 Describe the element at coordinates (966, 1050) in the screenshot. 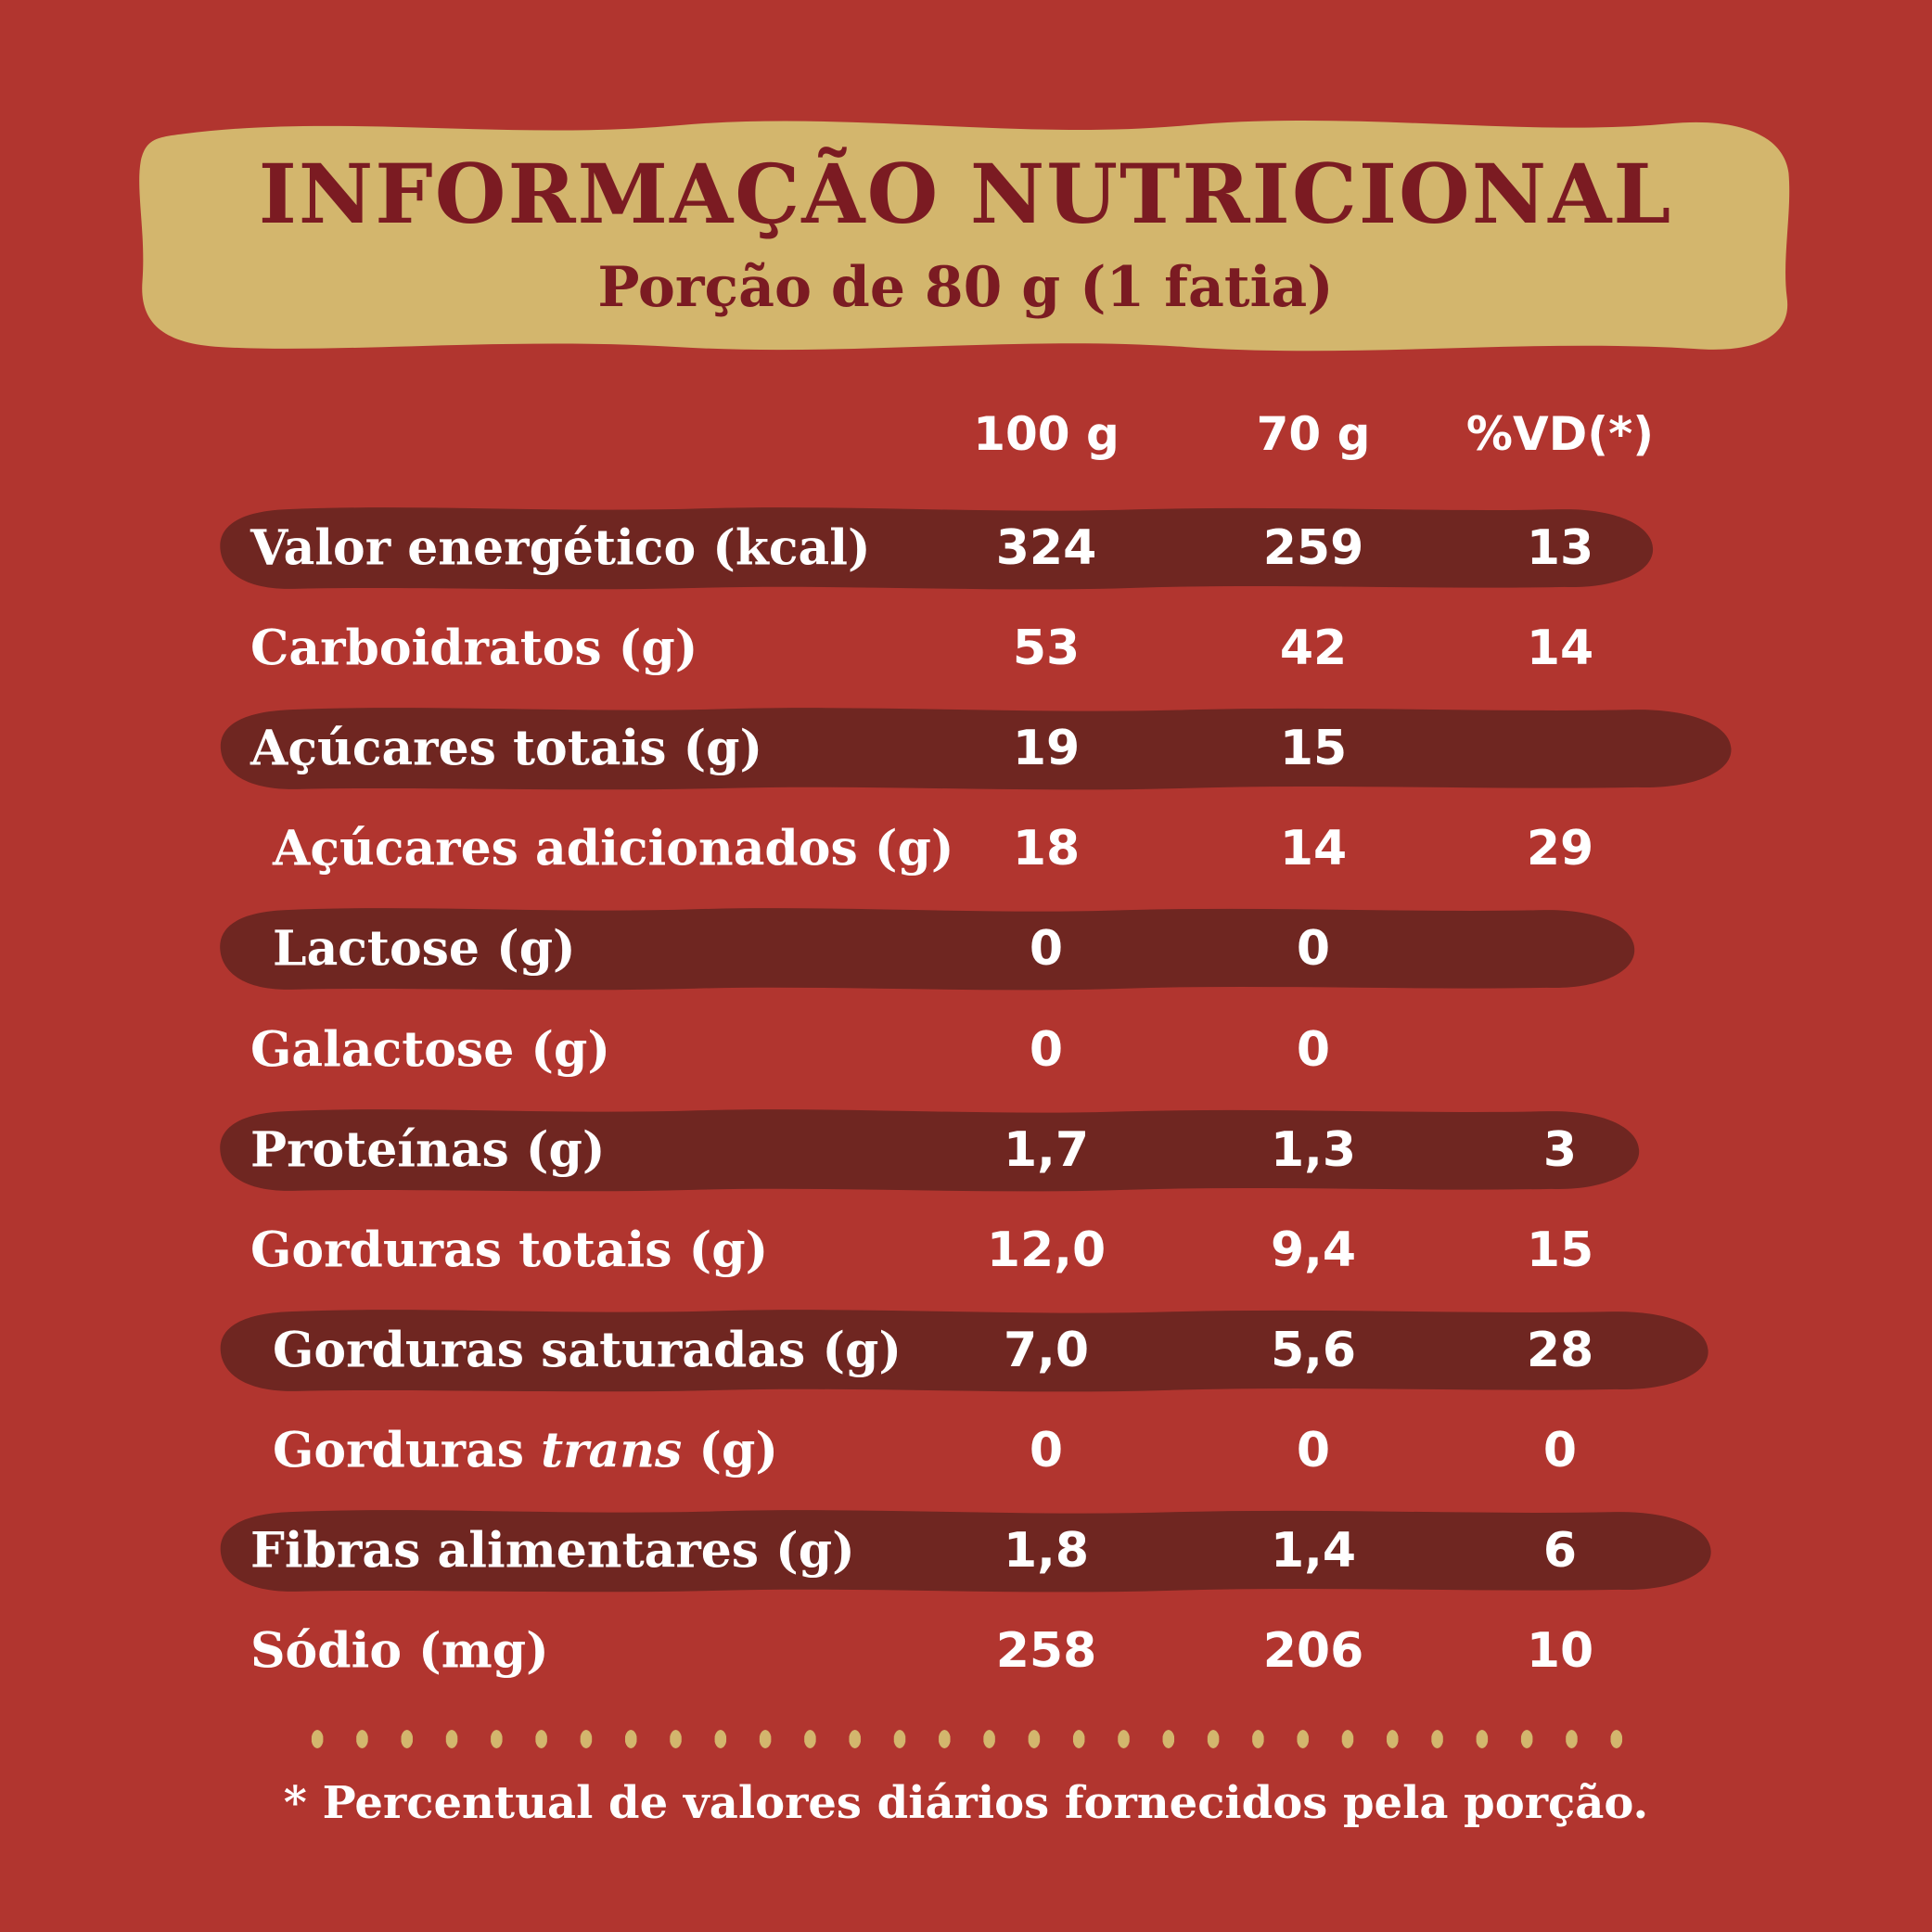

I see `table-row: Galactose (g) 0 0` at that location.